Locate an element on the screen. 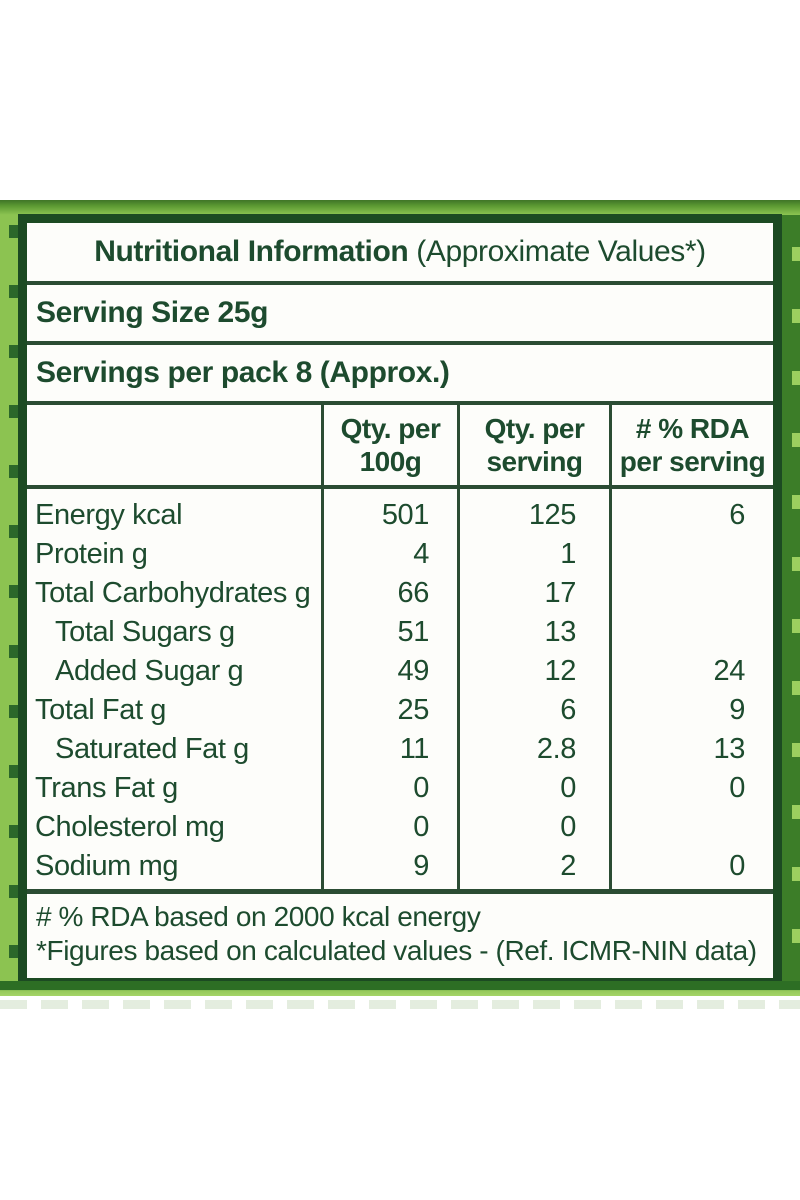 The image size is (800, 1200). qty-per-serving-value: 6 is located at coordinates (568, 710).